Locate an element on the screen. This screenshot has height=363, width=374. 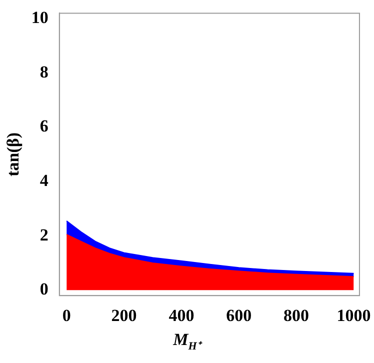
y-tick-label: 0 is located at coordinates (44, 289).